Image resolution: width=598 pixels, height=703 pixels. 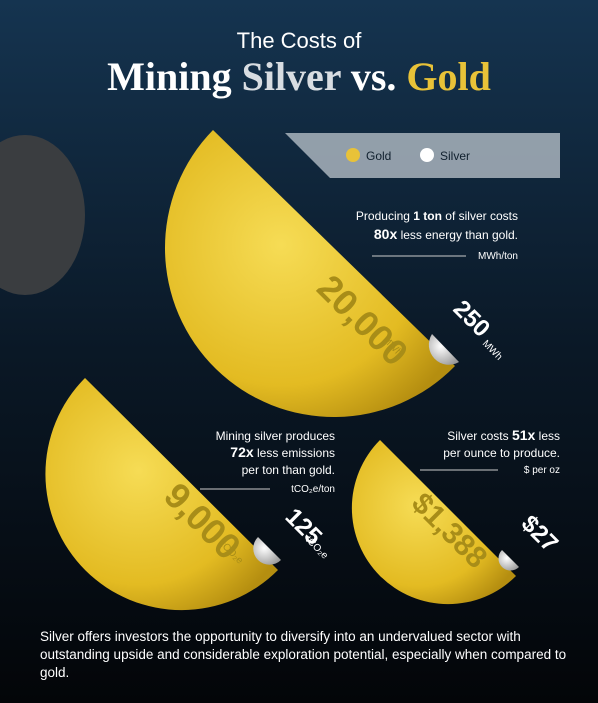 I want to click on unit: MWh/ton, so click(x=498, y=256).